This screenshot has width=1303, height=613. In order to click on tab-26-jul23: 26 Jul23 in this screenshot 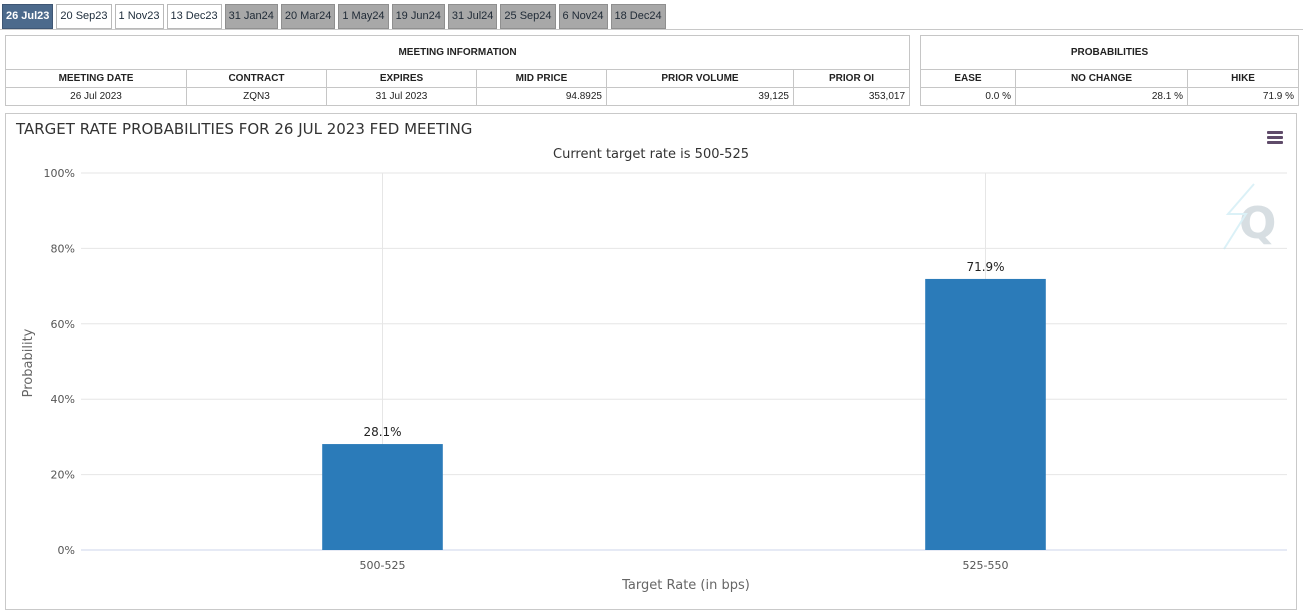, I will do `click(28, 16)`.